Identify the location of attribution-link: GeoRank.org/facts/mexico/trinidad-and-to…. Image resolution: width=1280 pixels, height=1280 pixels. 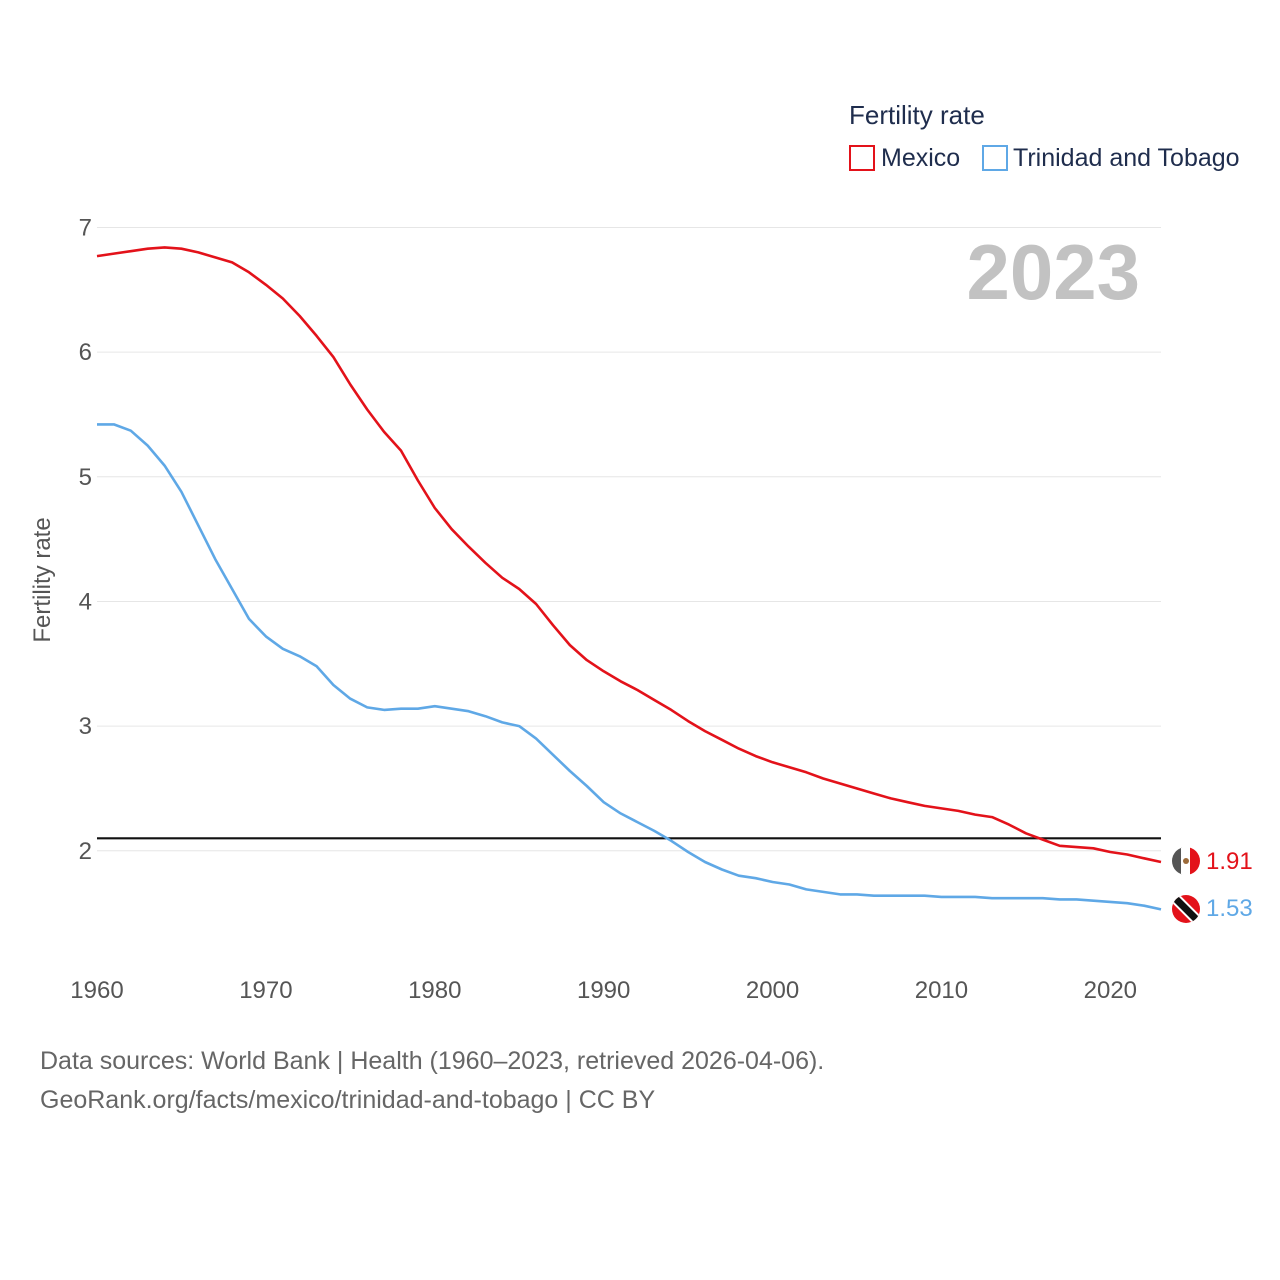
(347, 1100).